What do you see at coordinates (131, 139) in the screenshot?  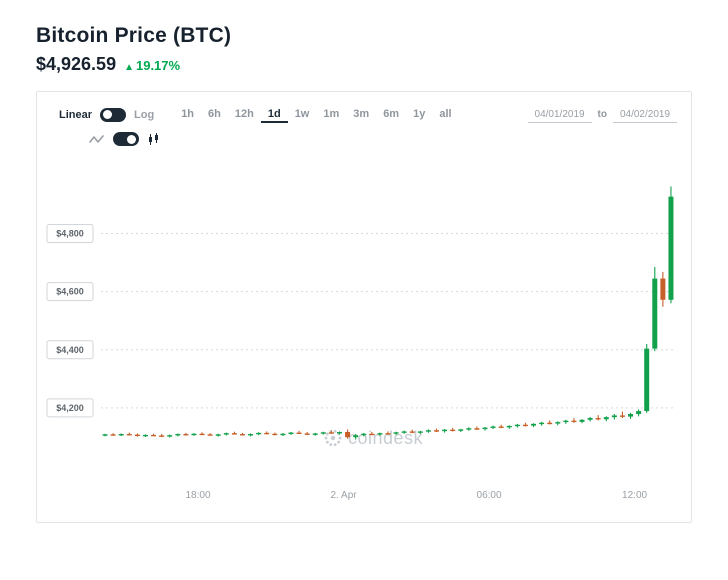 I see `toggle-knob` at bounding box center [131, 139].